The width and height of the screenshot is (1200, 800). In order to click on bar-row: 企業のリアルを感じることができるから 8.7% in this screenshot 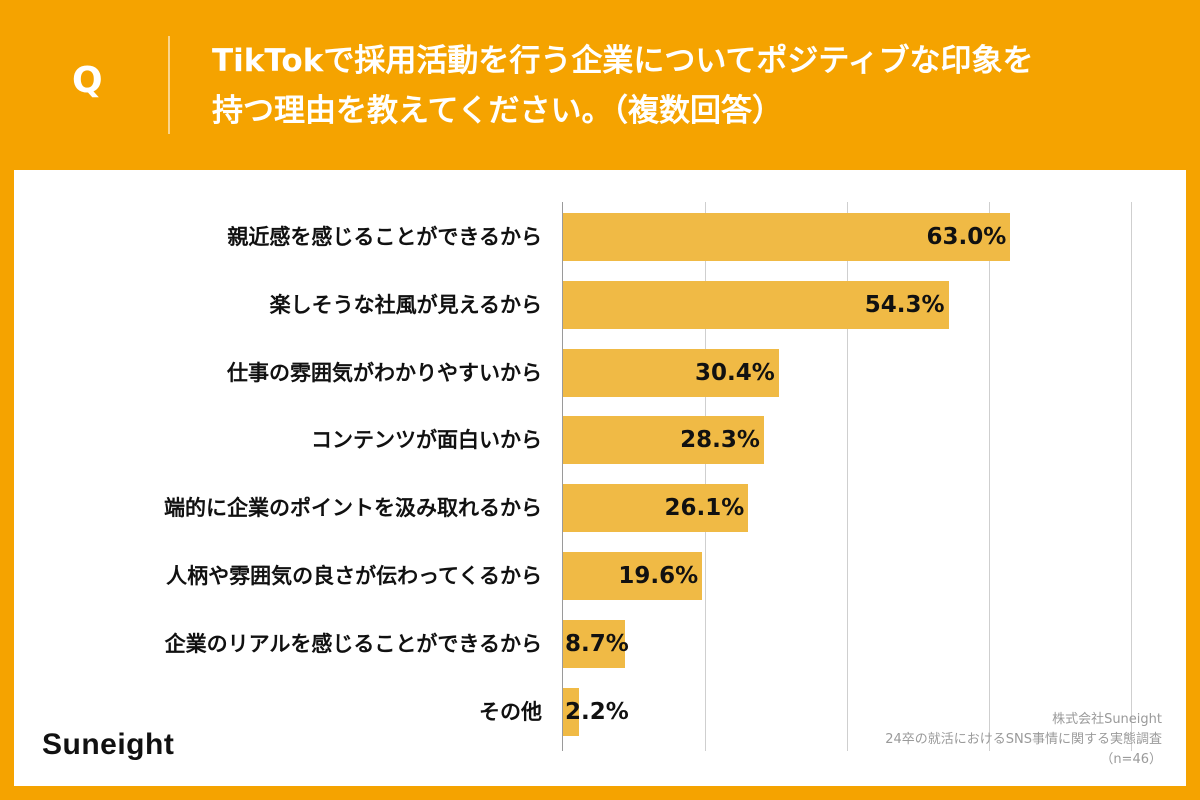, I will do `click(600, 643)`.